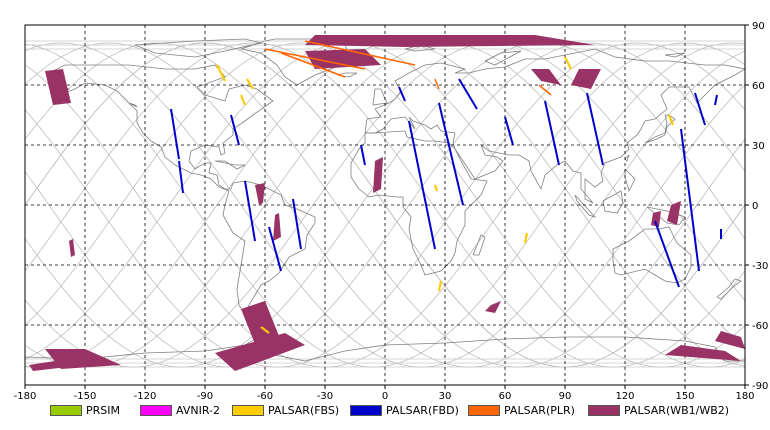 This screenshot has height=430, width=770. I want to click on y-tick-label: 30, so click(758, 146).